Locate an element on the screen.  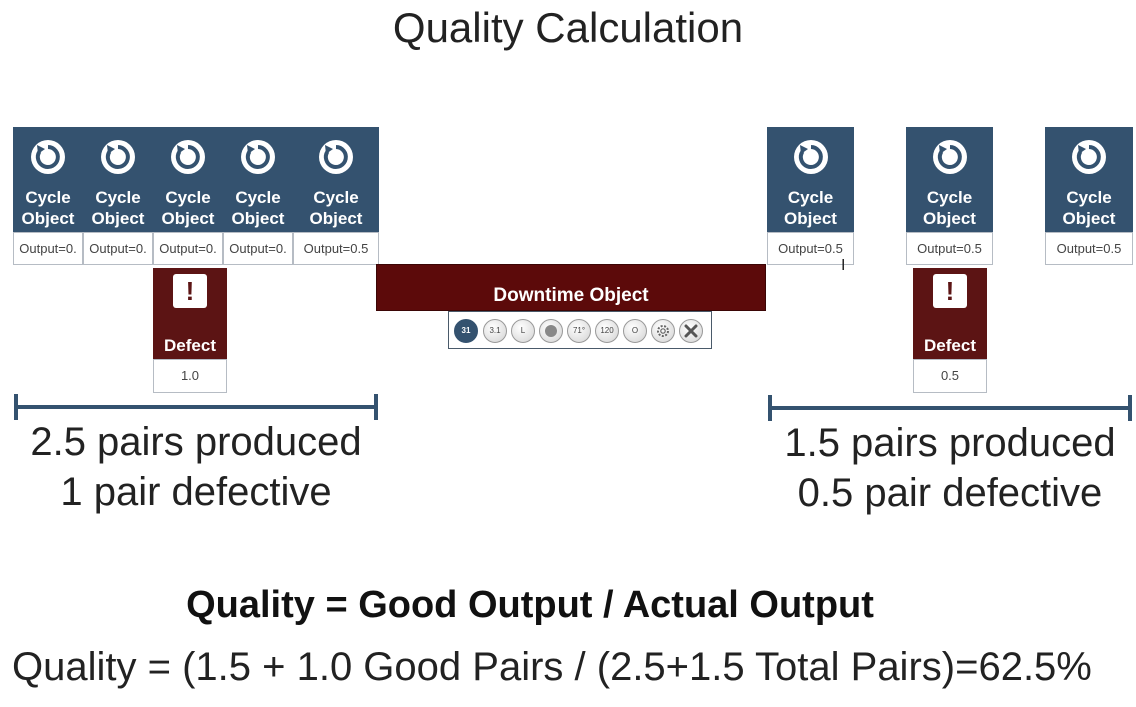
toolbar-button-scale: 3.1 is located at coordinates (495, 331).